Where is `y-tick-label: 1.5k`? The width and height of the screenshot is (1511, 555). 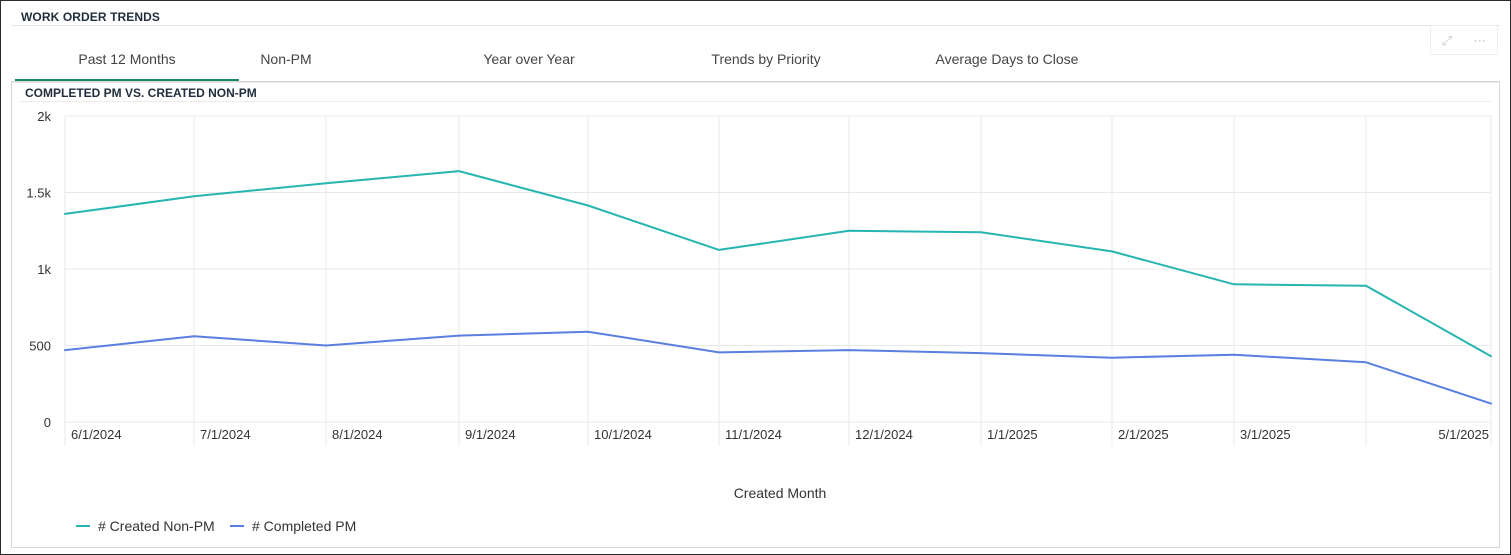 y-tick-label: 1.5k is located at coordinates (38, 193).